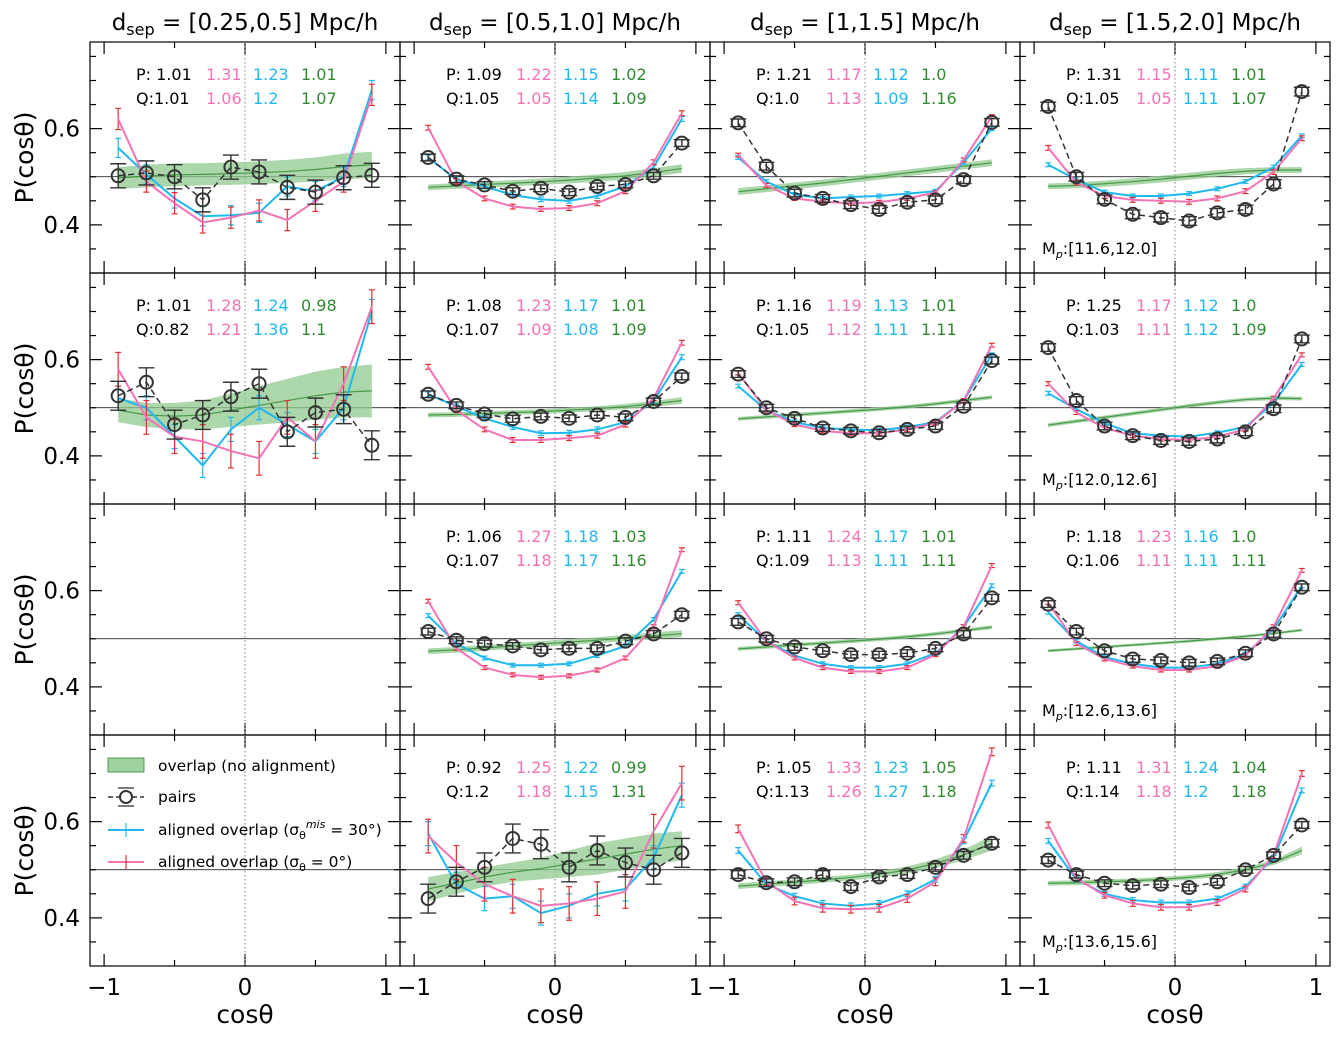 Image resolution: width=1339 pixels, height=1038 pixels. What do you see at coordinates (1099, 250) in the screenshot?
I see `mass-bin-label: Mp:[11.6,12.0]` at bounding box center [1099, 250].